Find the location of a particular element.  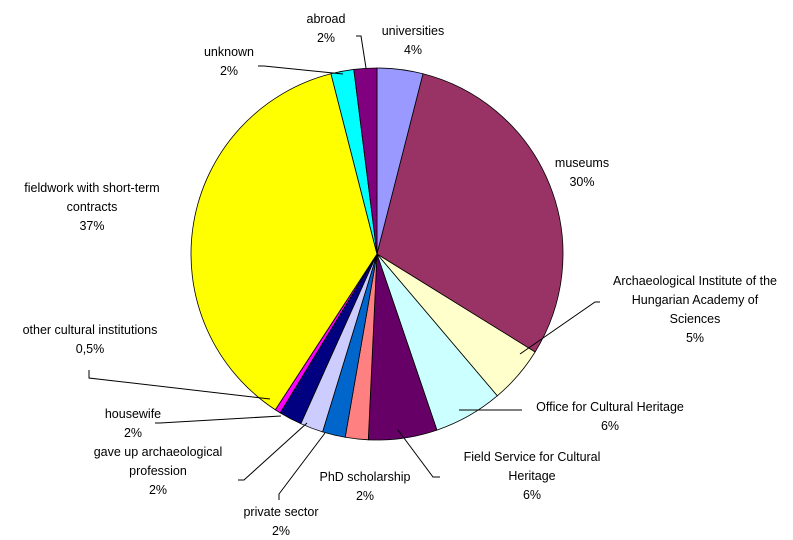

slice-label-10: fieldwork with short-term contracts 37% is located at coordinates (91, 207).